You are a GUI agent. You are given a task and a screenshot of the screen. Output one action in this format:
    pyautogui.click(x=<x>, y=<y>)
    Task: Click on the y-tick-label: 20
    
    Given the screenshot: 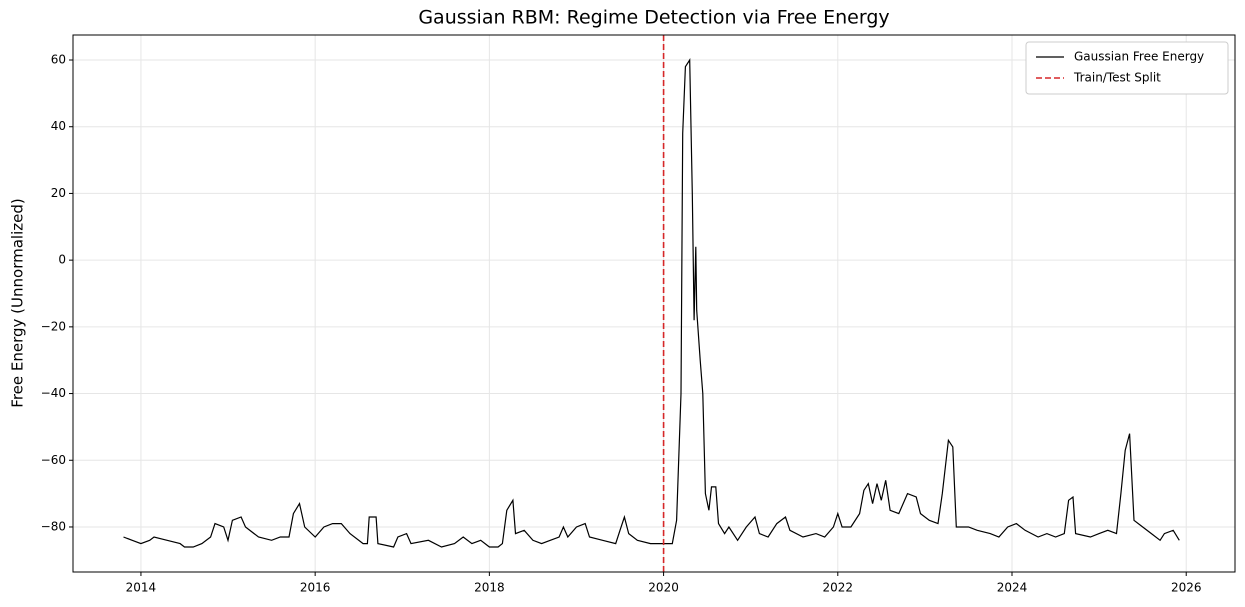 What is the action you would take?
    pyautogui.click(x=58, y=193)
    